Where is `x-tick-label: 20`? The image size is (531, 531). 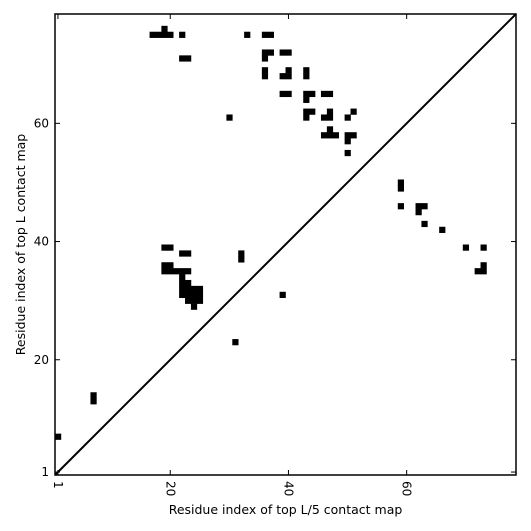 x-tick-label: 20 is located at coordinates (170, 488).